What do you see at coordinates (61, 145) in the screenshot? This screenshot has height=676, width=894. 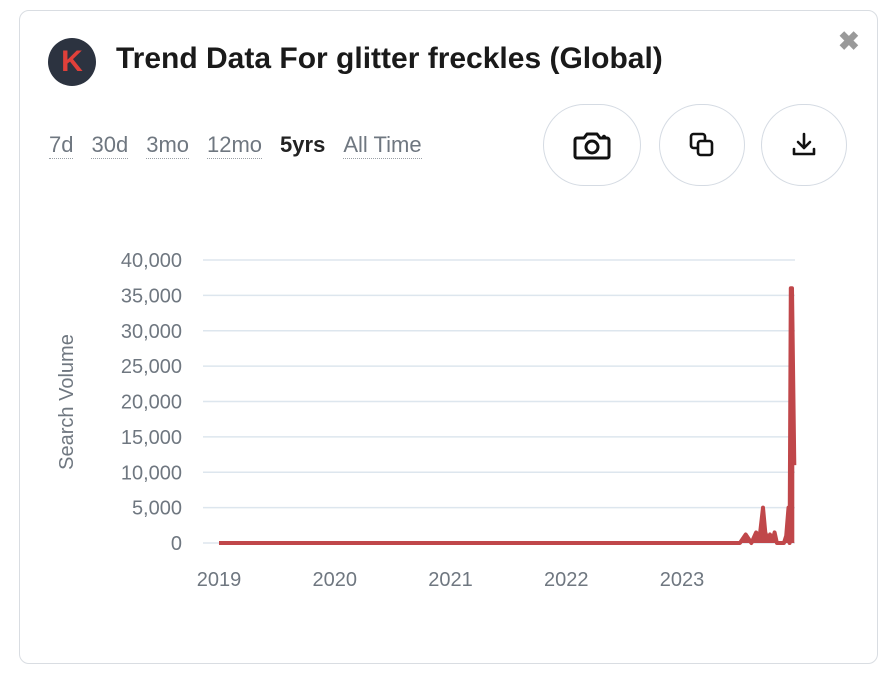 I see `range-7d: 7d` at bounding box center [61, 145].